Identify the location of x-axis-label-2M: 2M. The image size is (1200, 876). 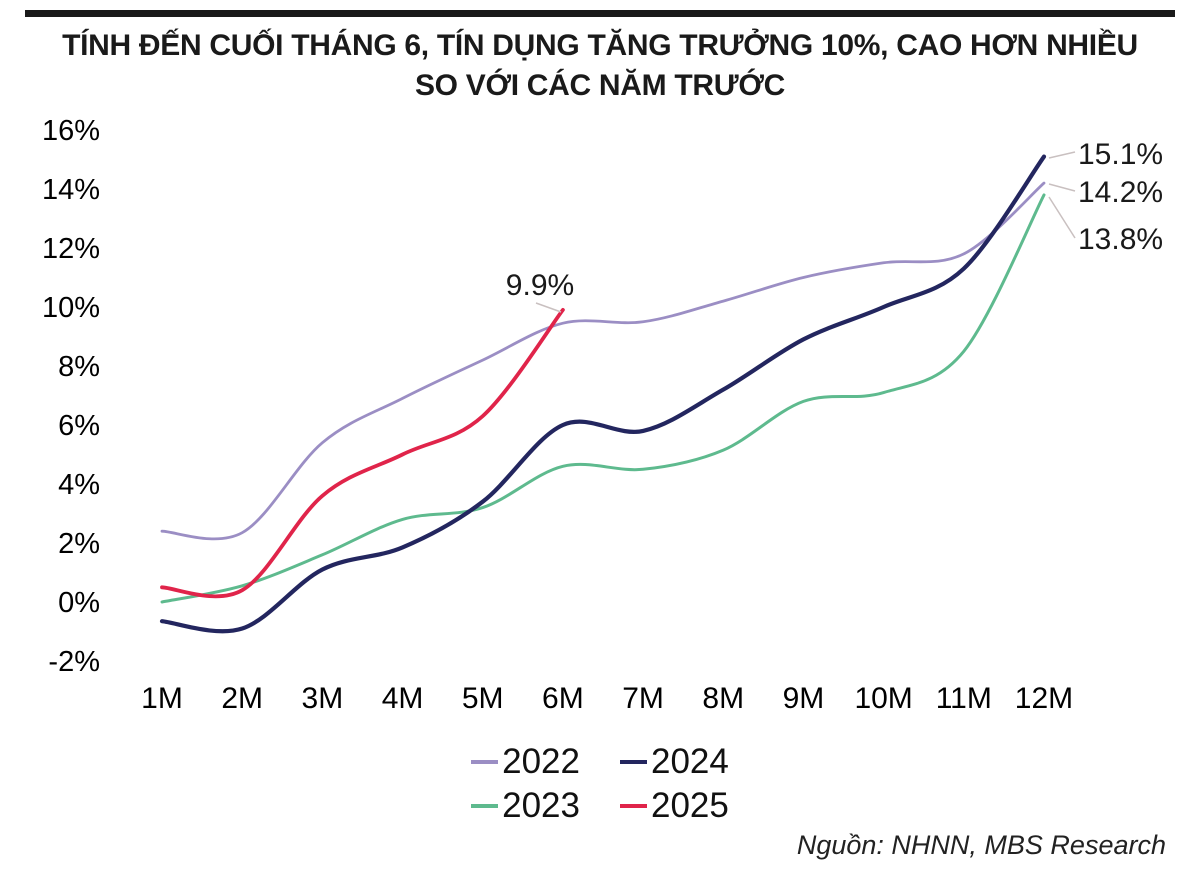
(242, 698).